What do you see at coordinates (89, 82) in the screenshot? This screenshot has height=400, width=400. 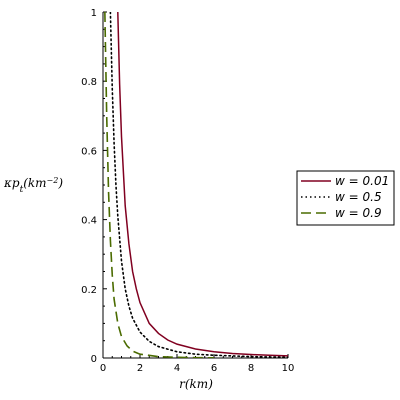 I see `y-tick-label: 0.8` at bounding box center [89, 82].